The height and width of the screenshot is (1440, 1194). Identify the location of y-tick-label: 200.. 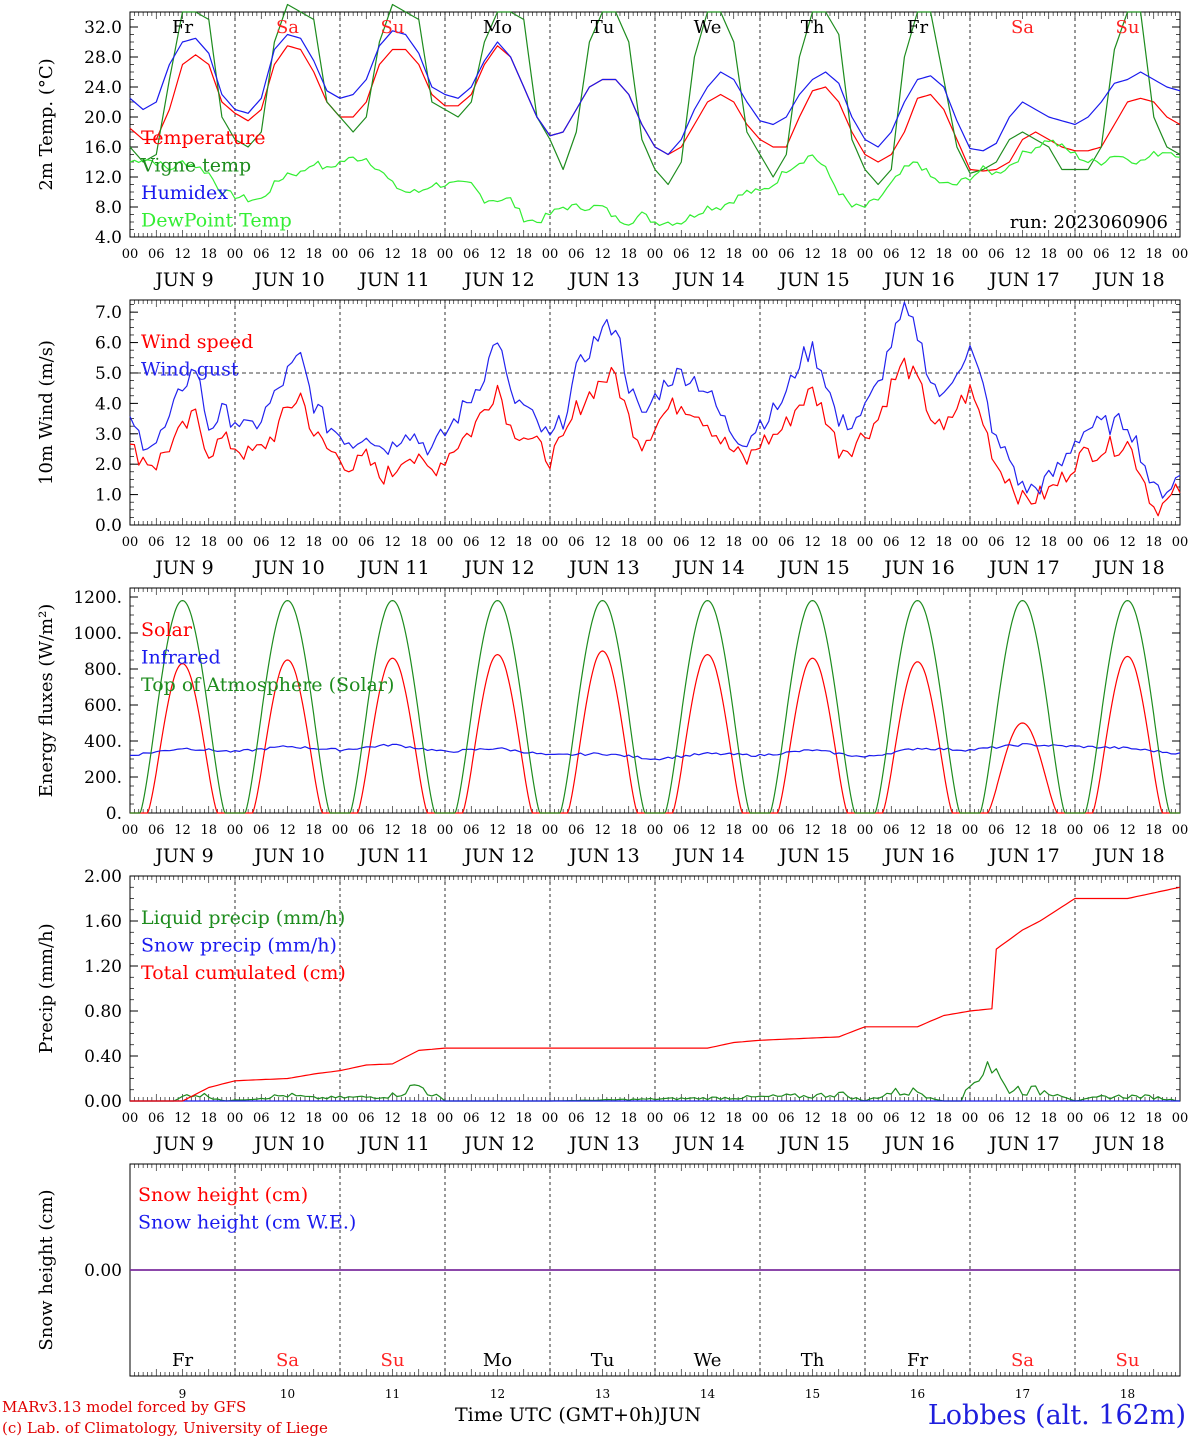
(103, 778).